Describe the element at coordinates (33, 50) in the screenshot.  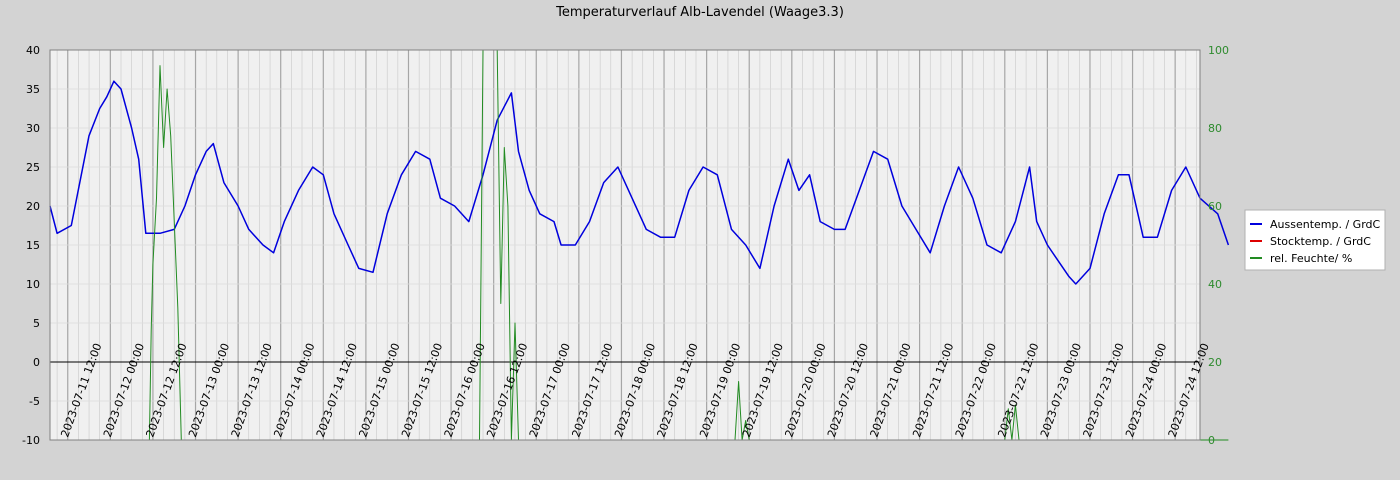
I see `y-left-tick-label: 40` at that location.